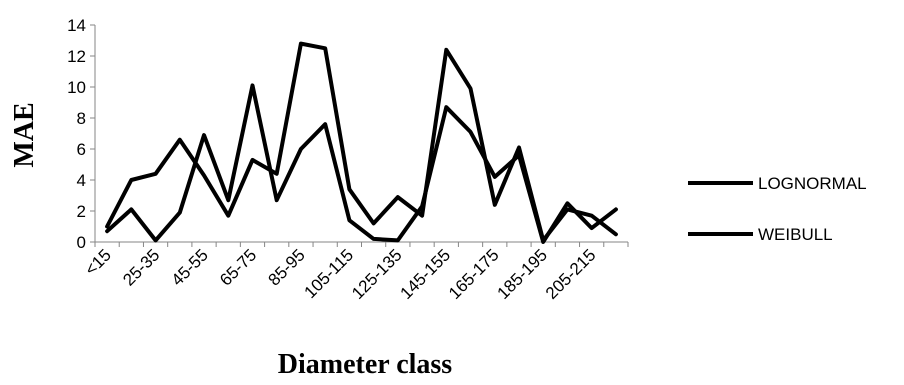 This screenshot has width=904, height=385. I want to click on y-tick-label: 14, so click(76, 25).